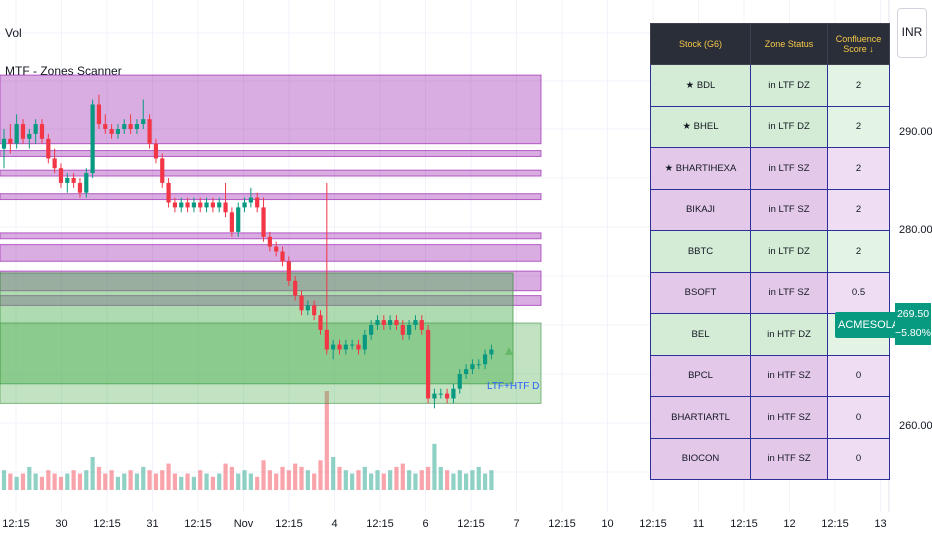 Image resolution: width=932 pixels, height=550 pixels. I want to click on price-axis: 290.00 280.00 260.00, so click(915, 279).